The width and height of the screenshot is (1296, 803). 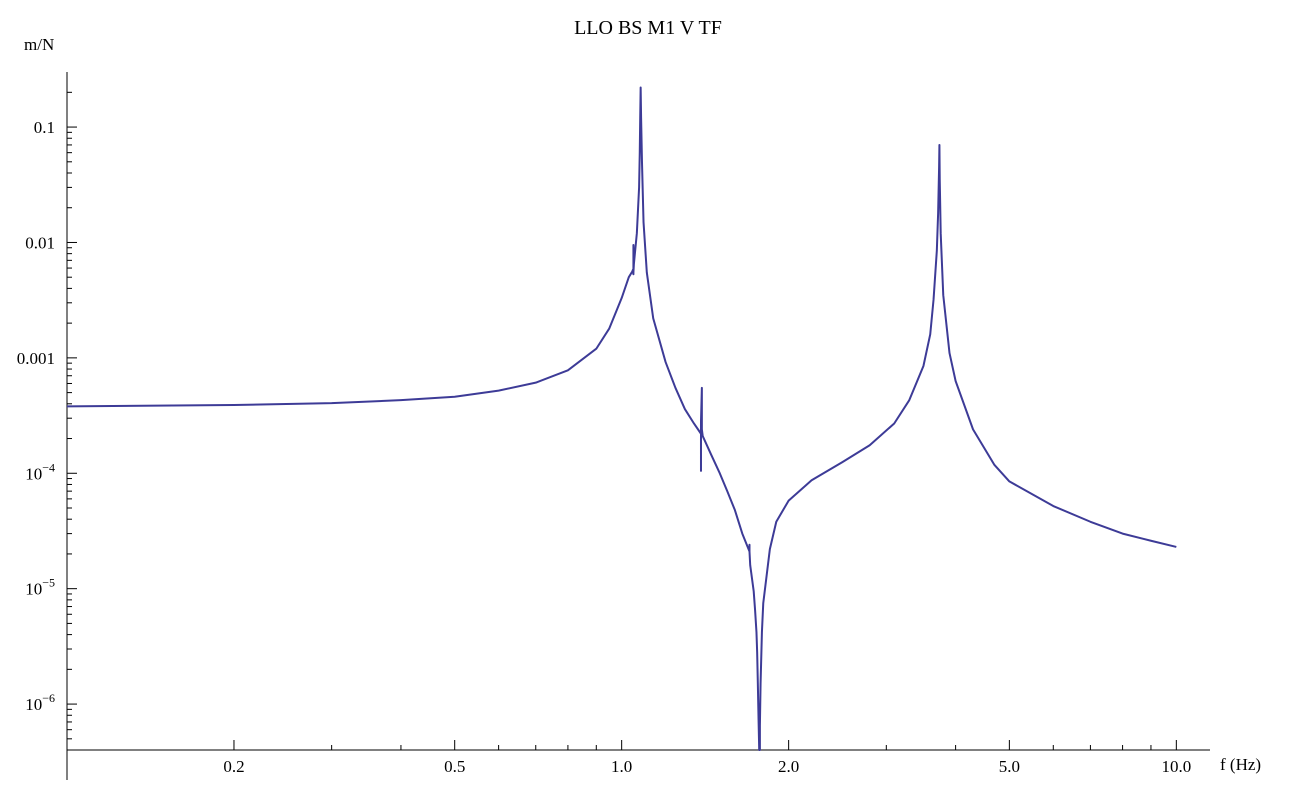 I want to click on x-ticks: 0.2 0.5 1.0 2.0 5.0 10.0, so click(x=707, y=758).